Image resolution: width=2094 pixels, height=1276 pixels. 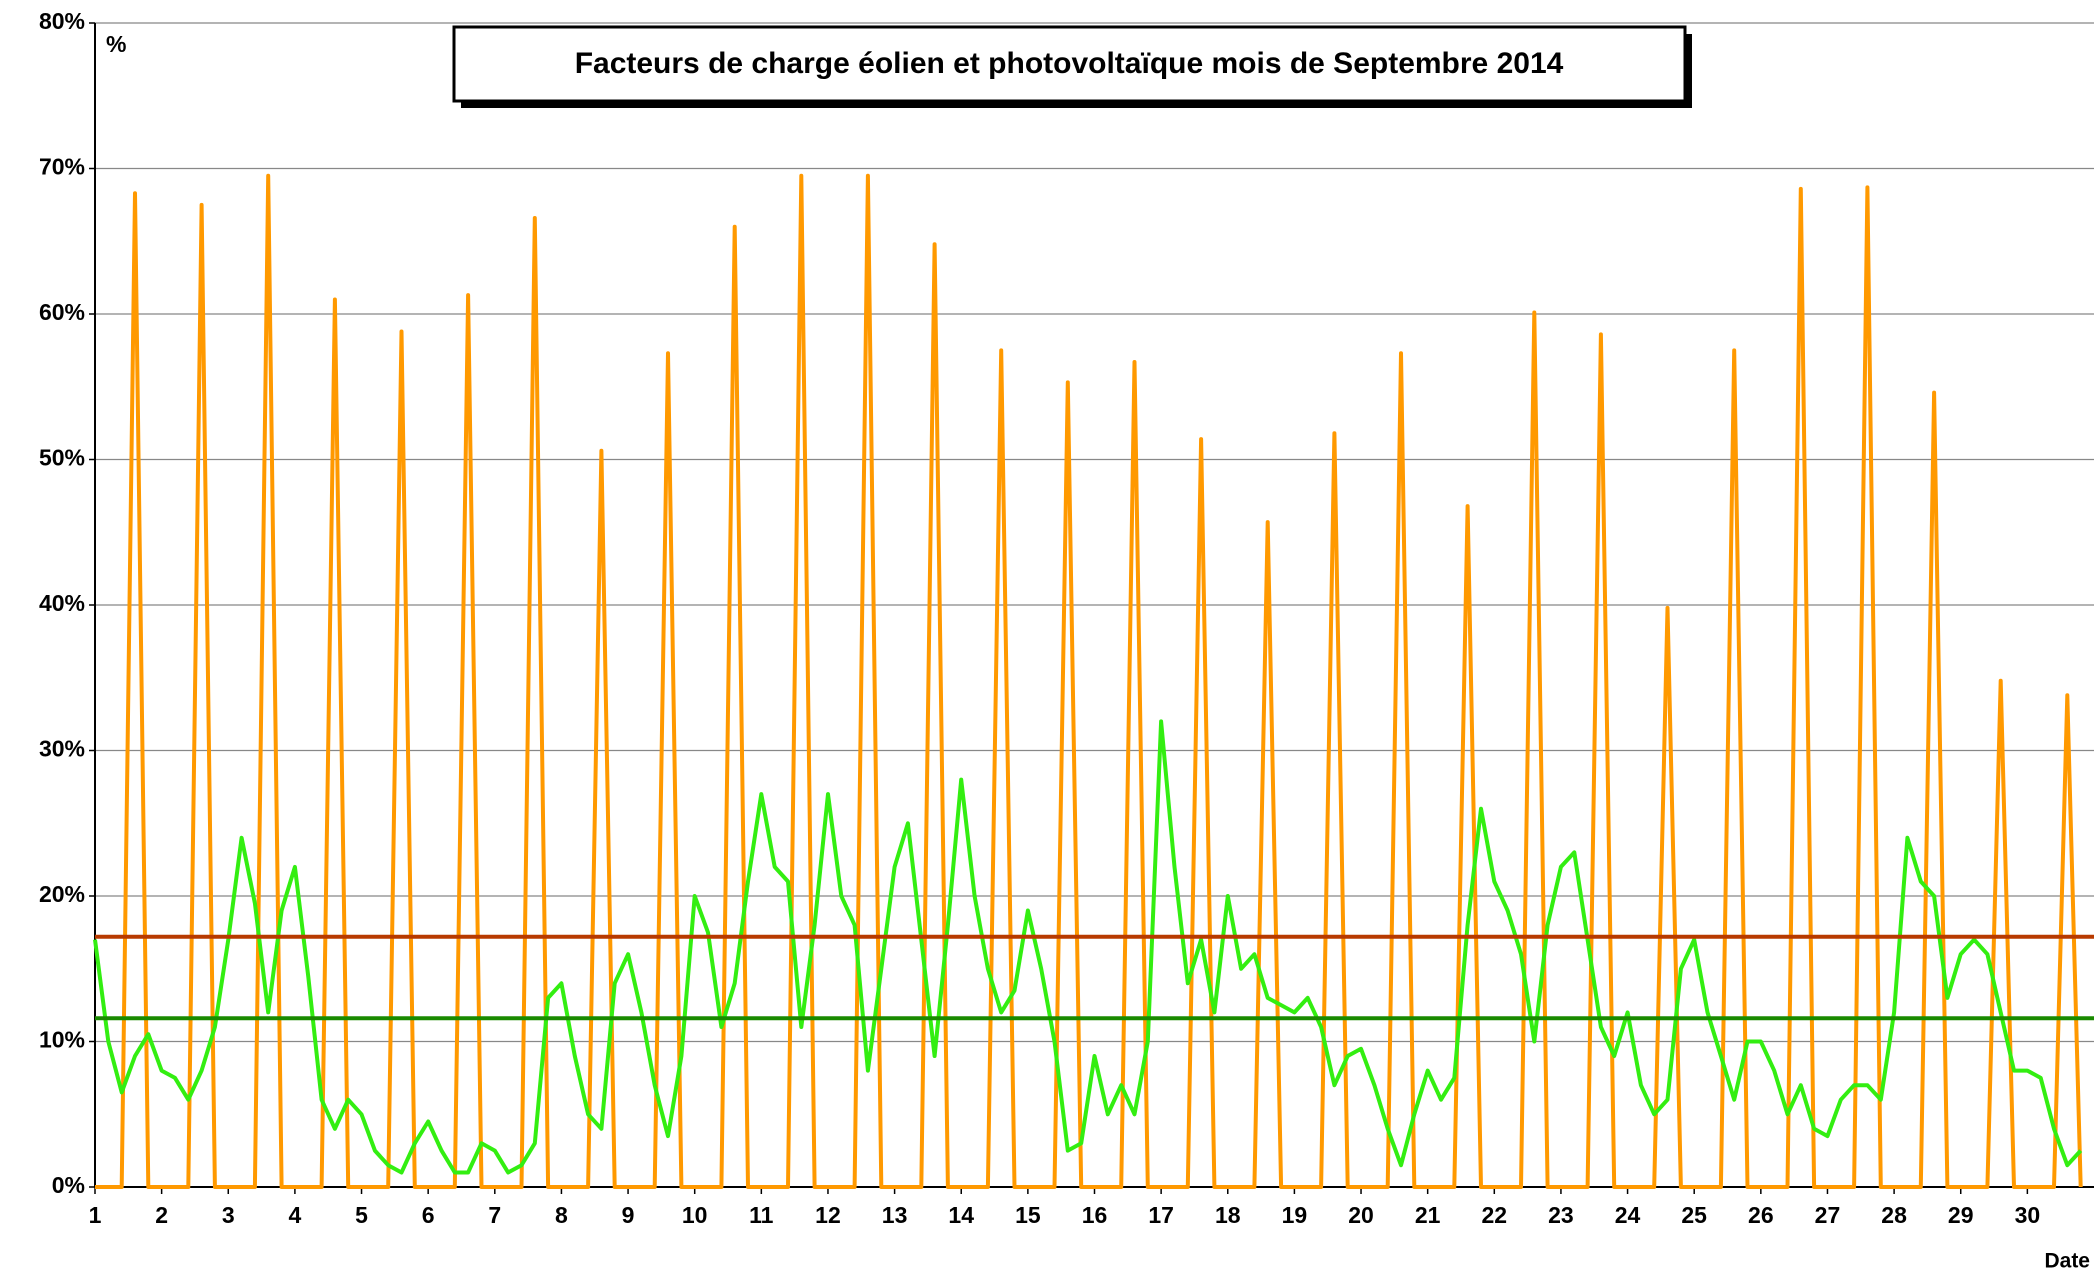 What do you see at coordinates (228, 1215) in the screenshot?
I see `x-tick-label: 3` at bounding box center [228, 1215].